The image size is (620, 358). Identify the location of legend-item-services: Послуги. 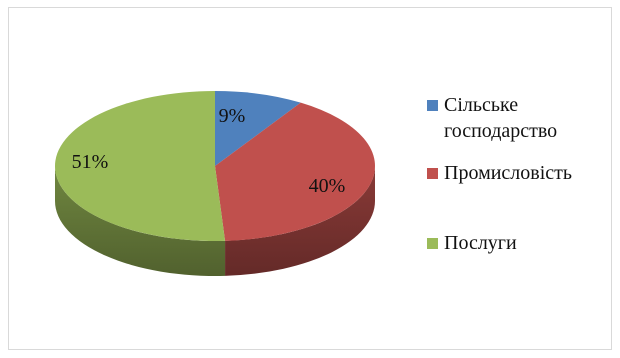
(472, 243).